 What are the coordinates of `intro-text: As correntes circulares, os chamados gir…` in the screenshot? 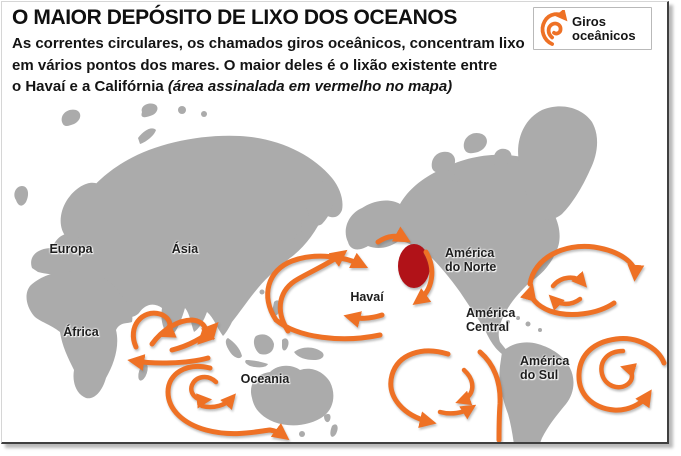 It's located at (292, 65).